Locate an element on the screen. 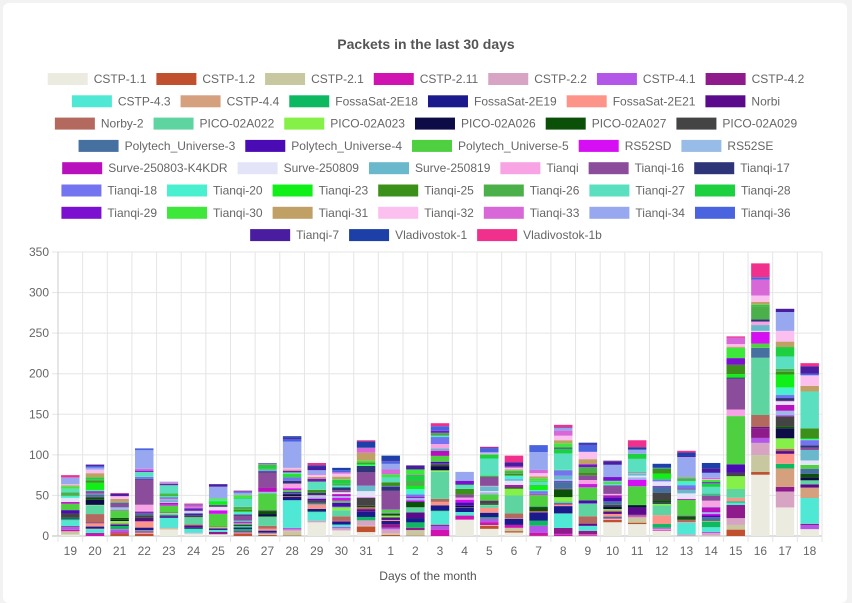  legend-label: Tianqi-30 is located at coordinates (238, 213).